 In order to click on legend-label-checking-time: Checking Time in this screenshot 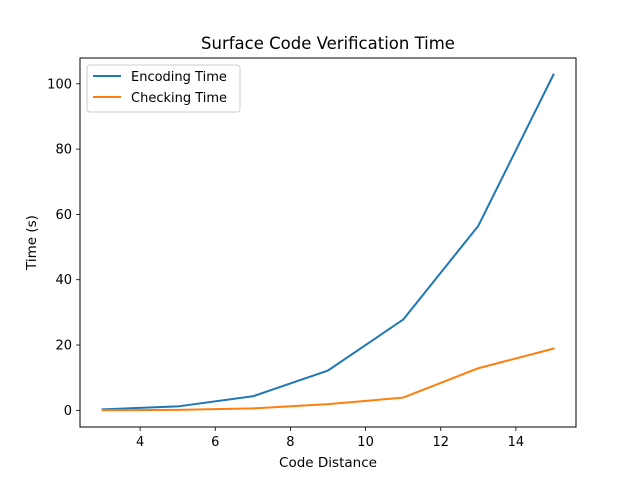, I will do `click(179, 98)`.